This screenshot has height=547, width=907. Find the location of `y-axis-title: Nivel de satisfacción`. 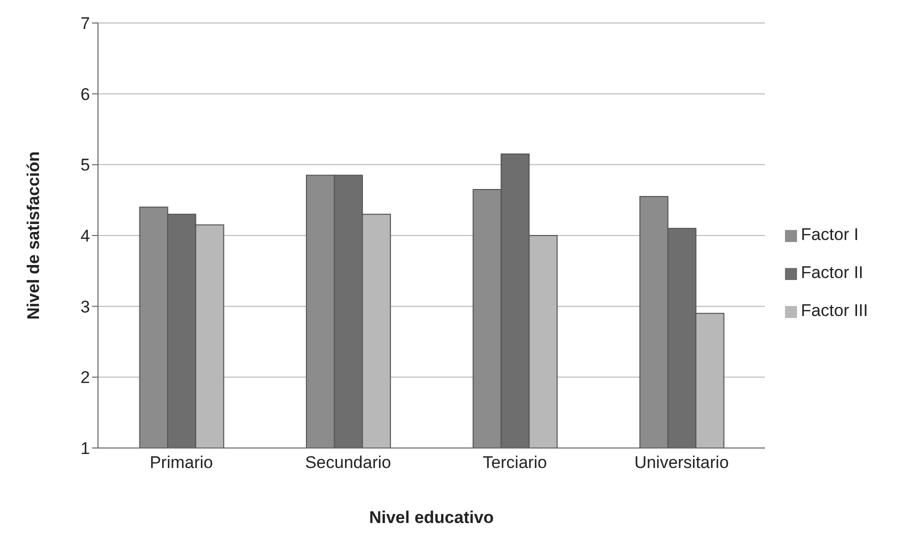

y-axis-title: Nivel de satisfacción is located at coordinates (34, 235).